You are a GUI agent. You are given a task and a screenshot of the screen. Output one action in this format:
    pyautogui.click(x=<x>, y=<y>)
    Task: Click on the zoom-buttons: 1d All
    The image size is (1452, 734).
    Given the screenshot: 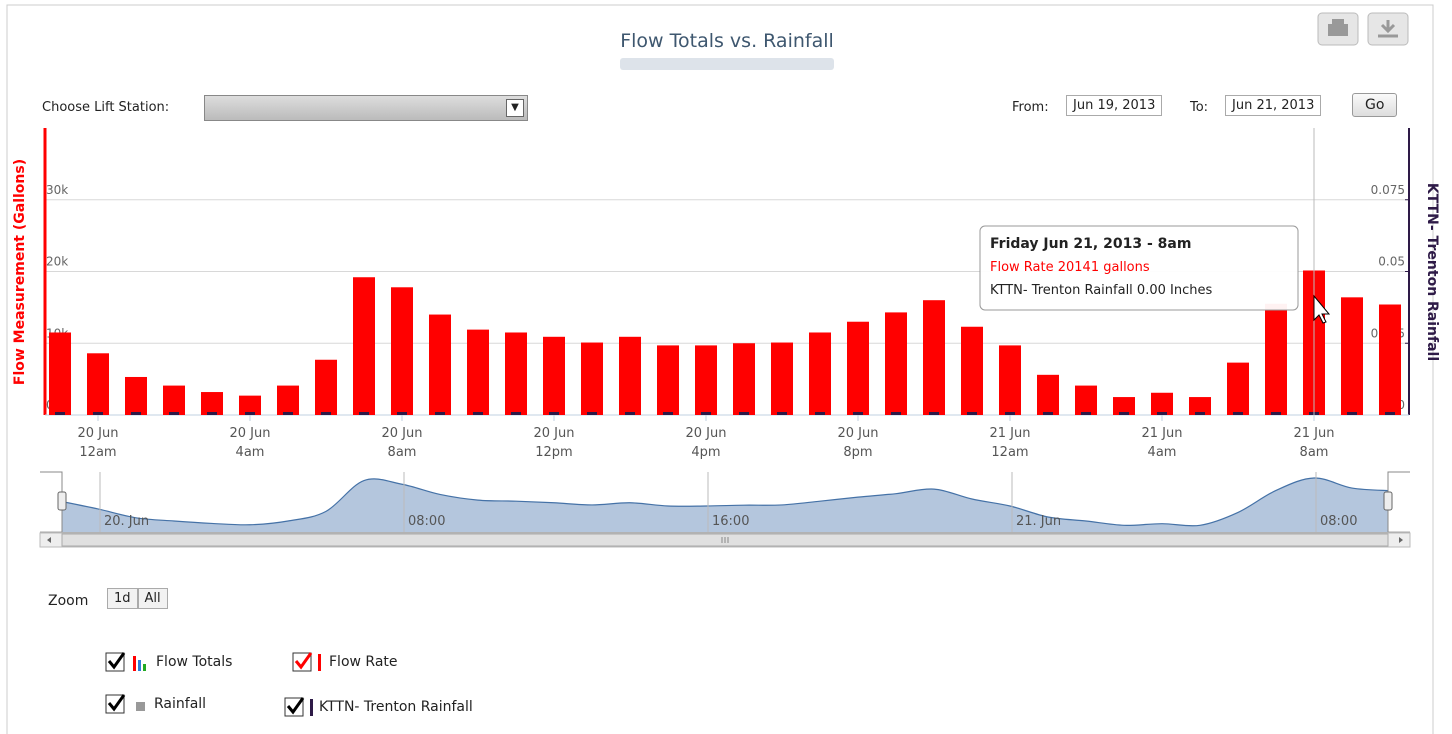 What is the action you would take?
    pyautogui.click(x=137, y=598)
    